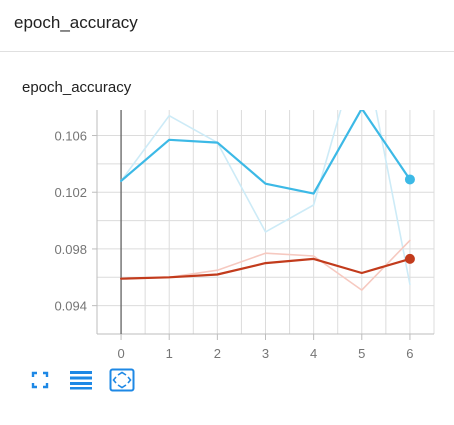 The height and width of the screenshot is (425, 454). What do you see at coordinates (361, 353) in the screenshot?
I see `x-tick-label: 5` at bounding box center [361, 353].